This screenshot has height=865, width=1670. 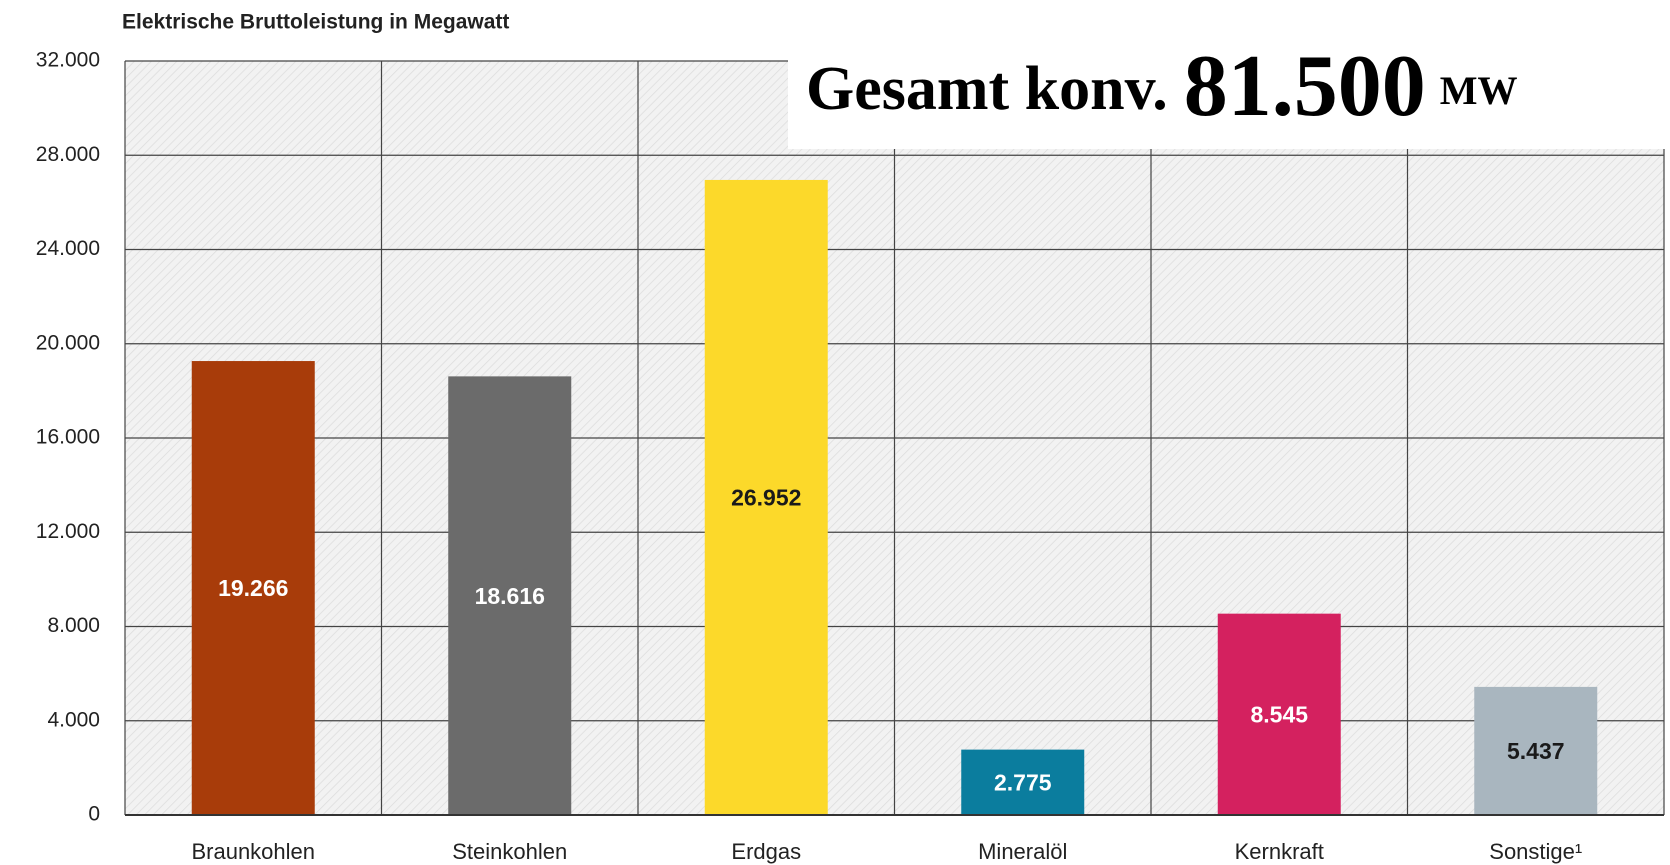 What do you see at coordinates (68, 437) in the screenshot?
I see `y-tick-label: 16.000` at bounding box center [68, 437].